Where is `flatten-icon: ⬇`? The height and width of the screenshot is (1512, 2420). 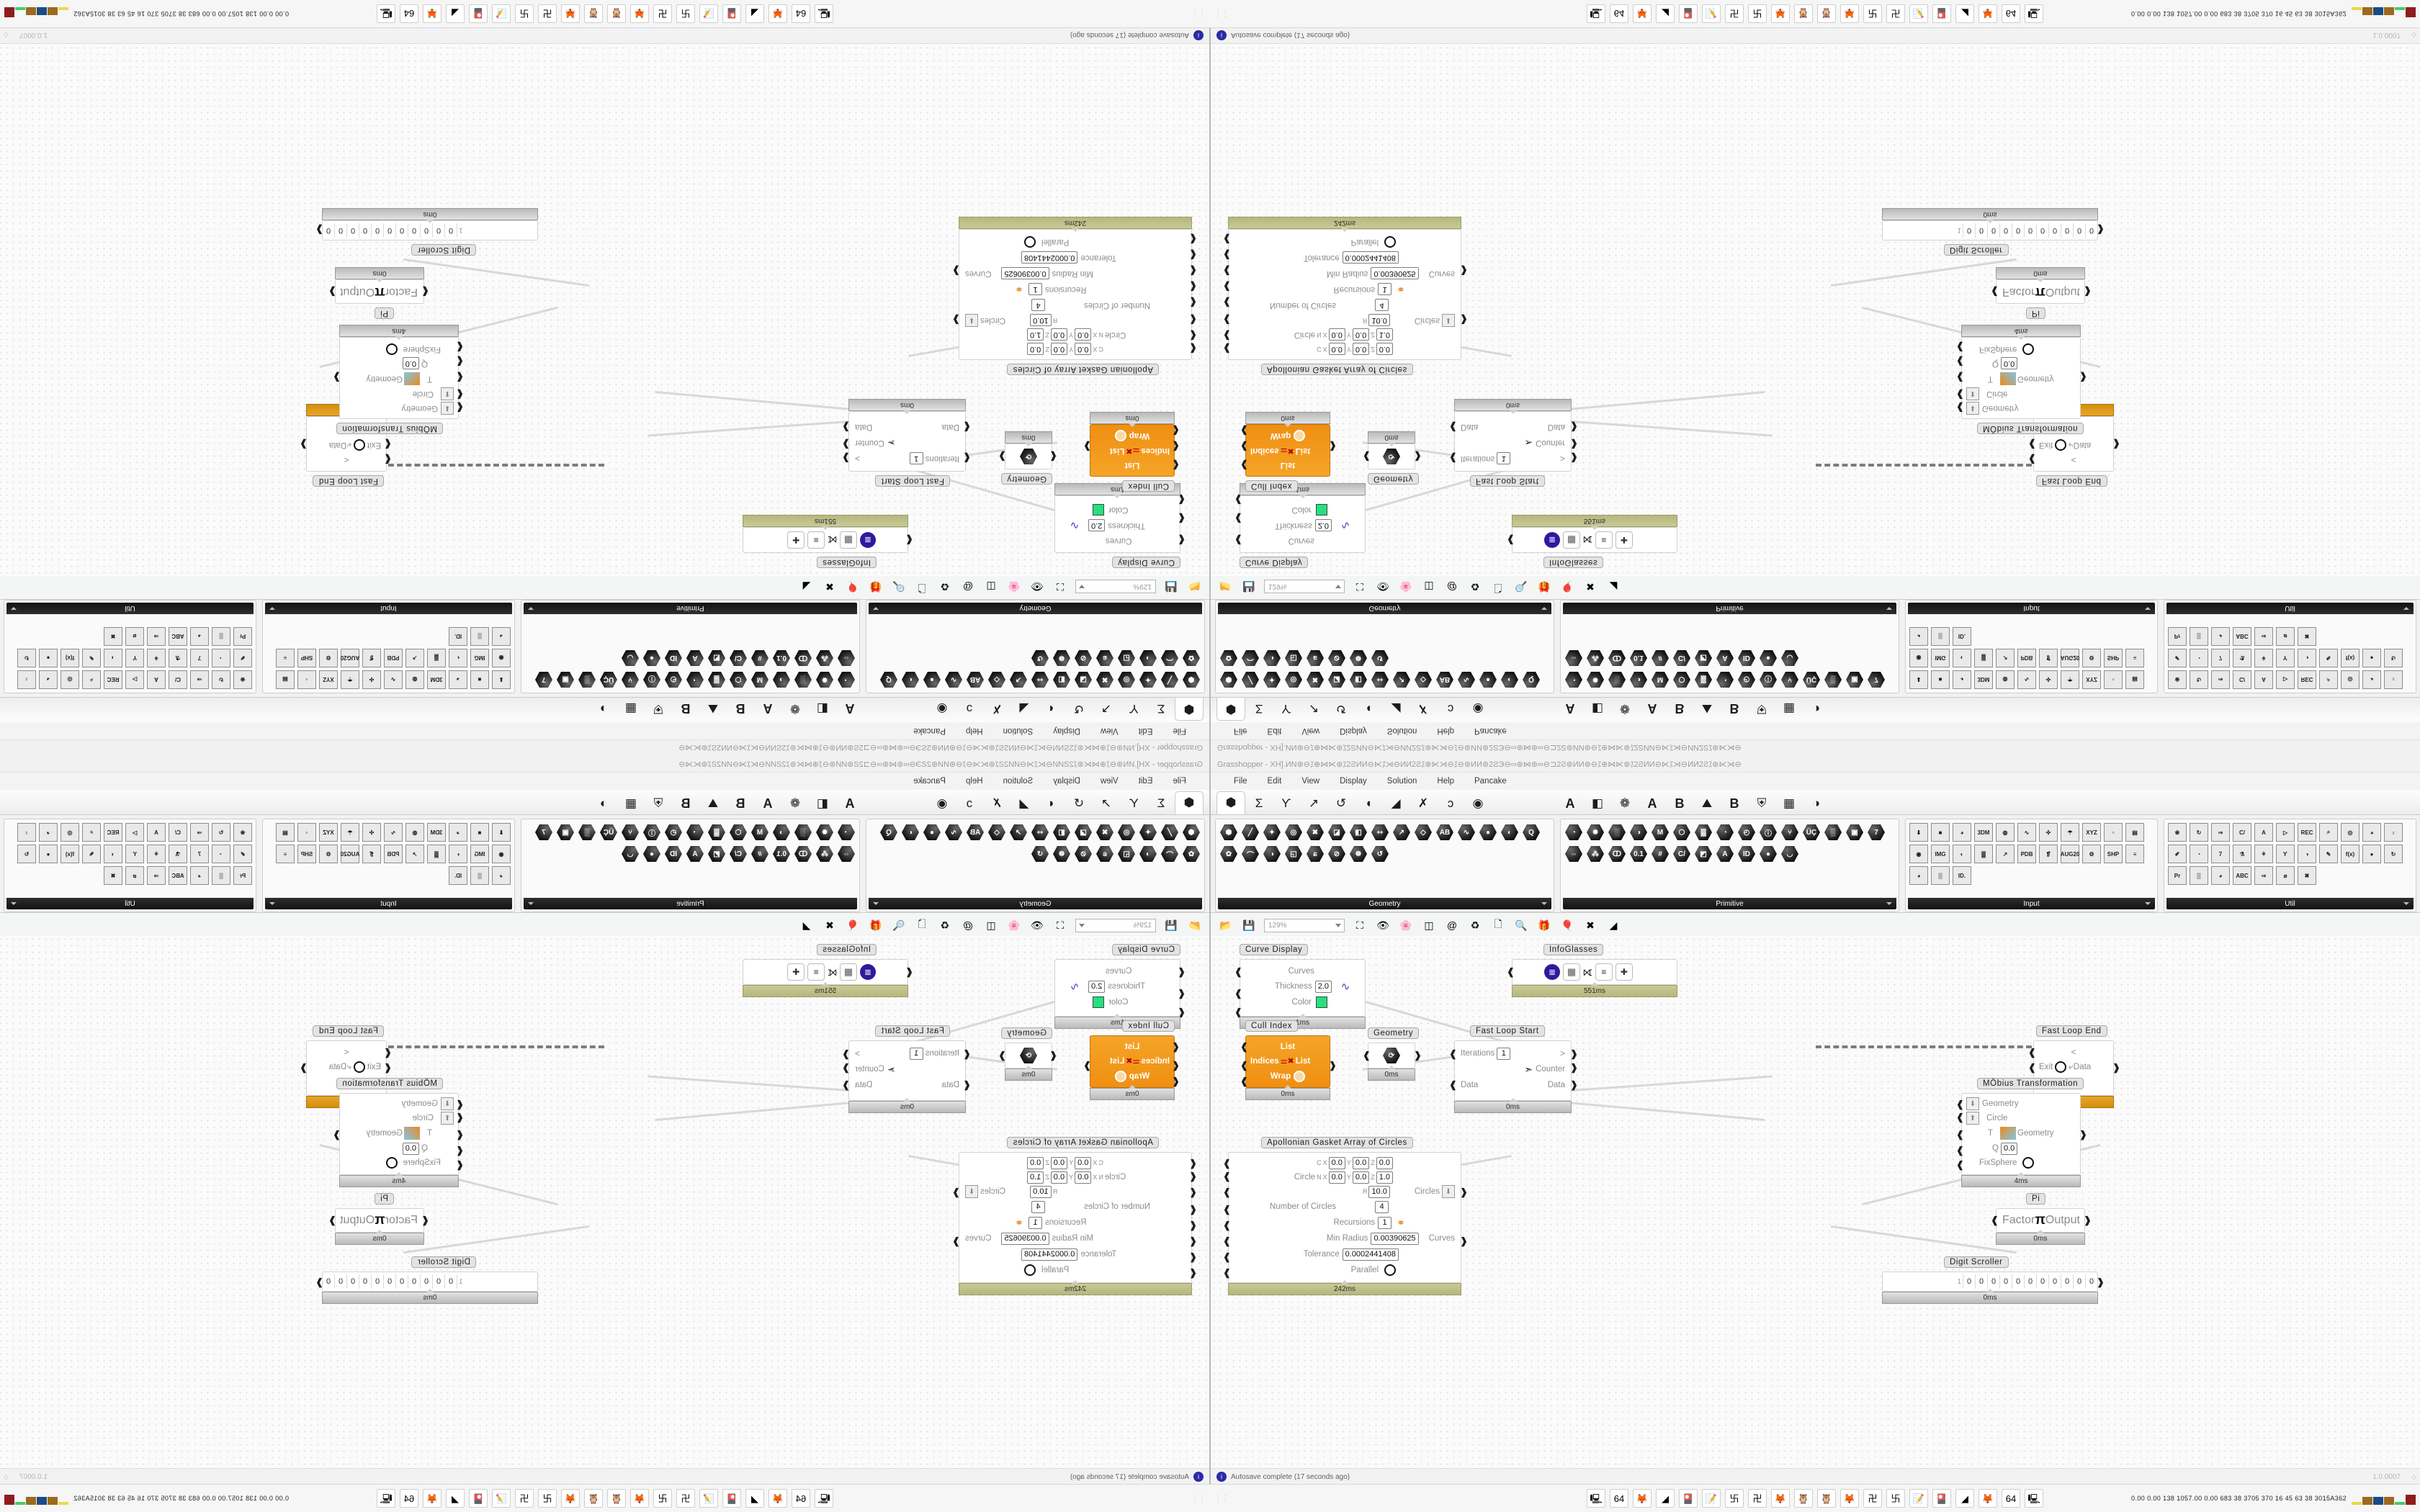
flatten-icon: ⬇ is located at coordinates (971, 320).